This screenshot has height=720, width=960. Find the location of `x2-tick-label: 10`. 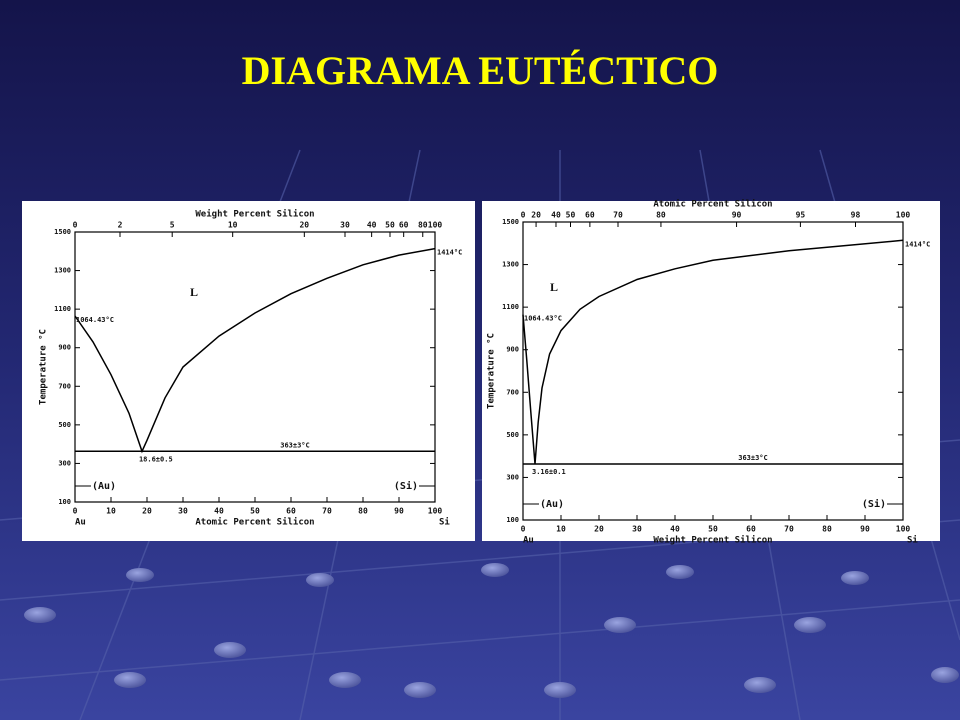

x2-tick-label: 10 is located at coordinates (233, 225).